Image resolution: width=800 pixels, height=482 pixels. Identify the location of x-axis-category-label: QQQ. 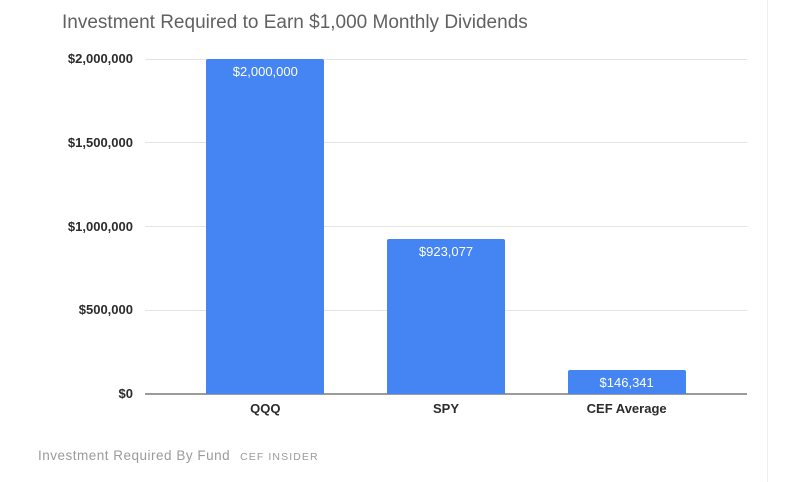
(265, 408).